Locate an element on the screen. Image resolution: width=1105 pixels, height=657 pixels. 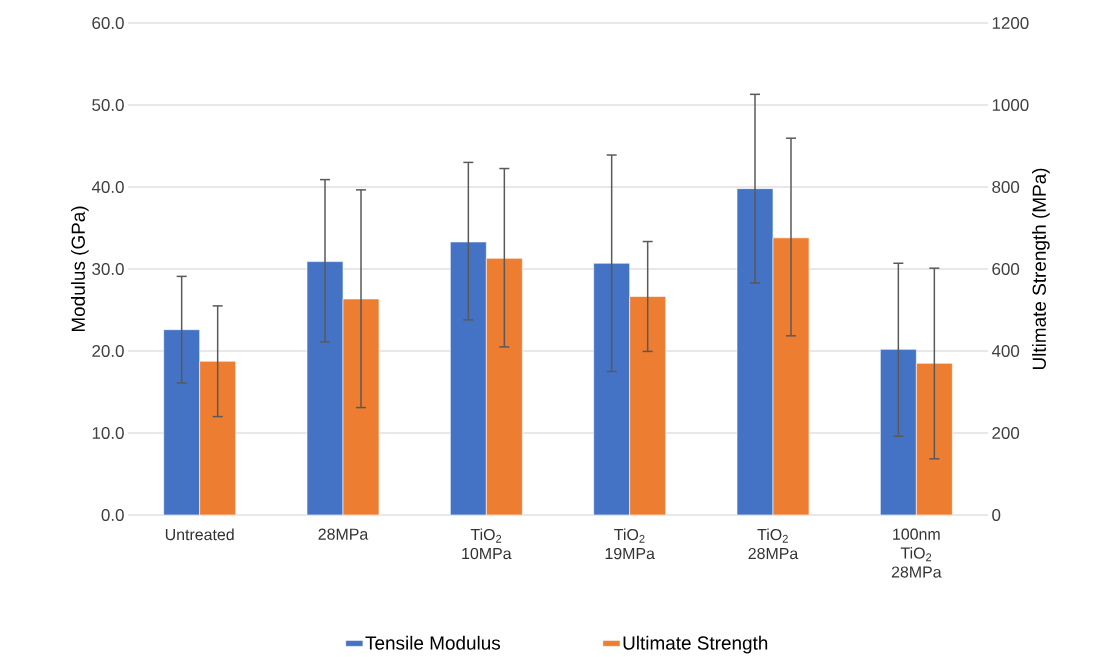
y2-tick-label: 600 is located at coordinates (1006, 269).